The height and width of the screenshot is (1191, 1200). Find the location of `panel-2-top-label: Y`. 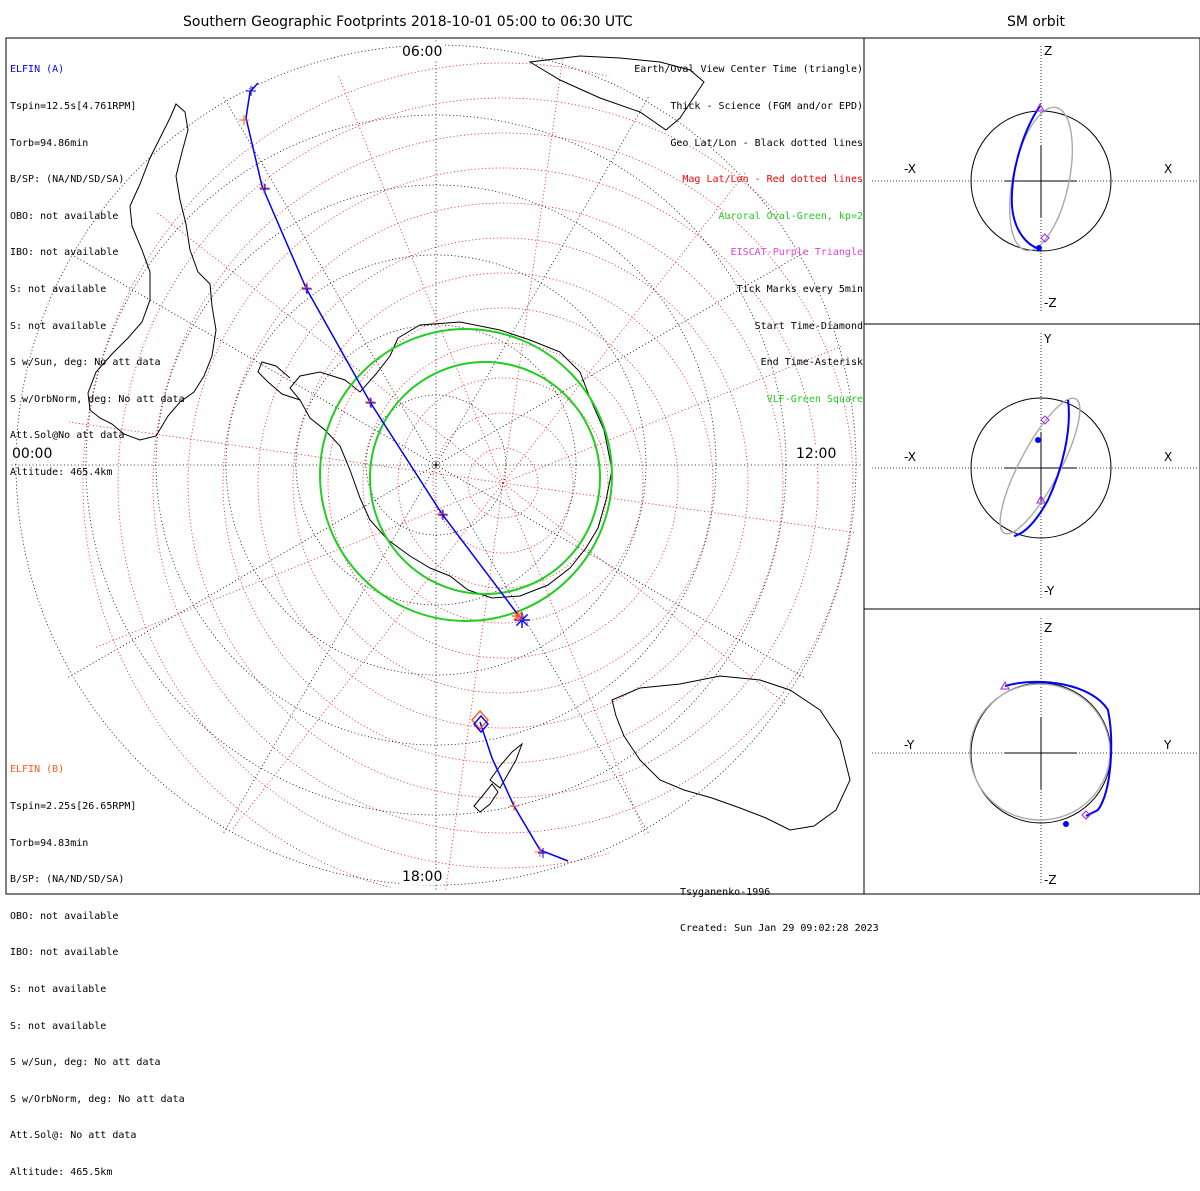

panel-2-top-label: Y is located at coordinates (1048, 339).